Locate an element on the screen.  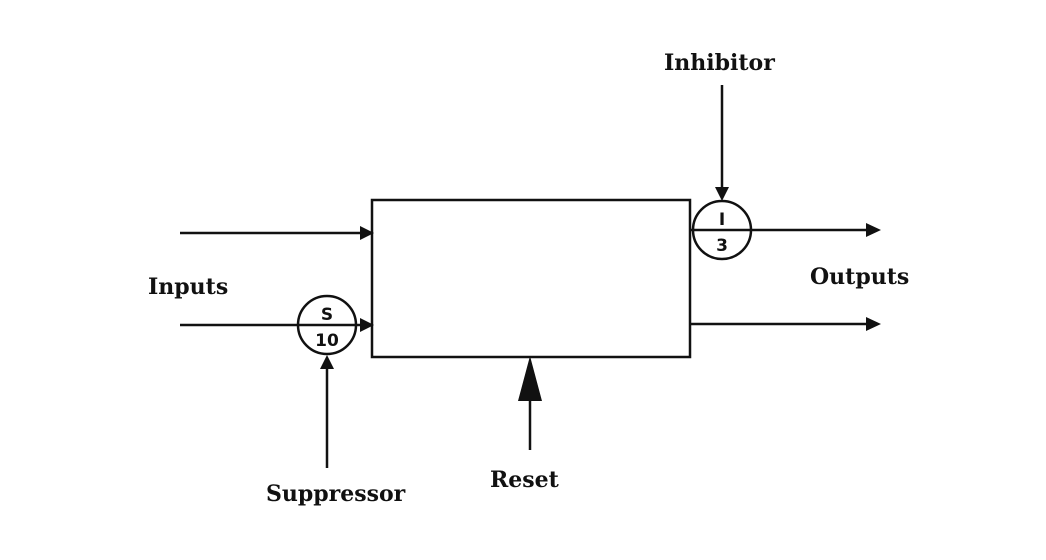
reset-label: Reset is located at coordinates (525, 480).